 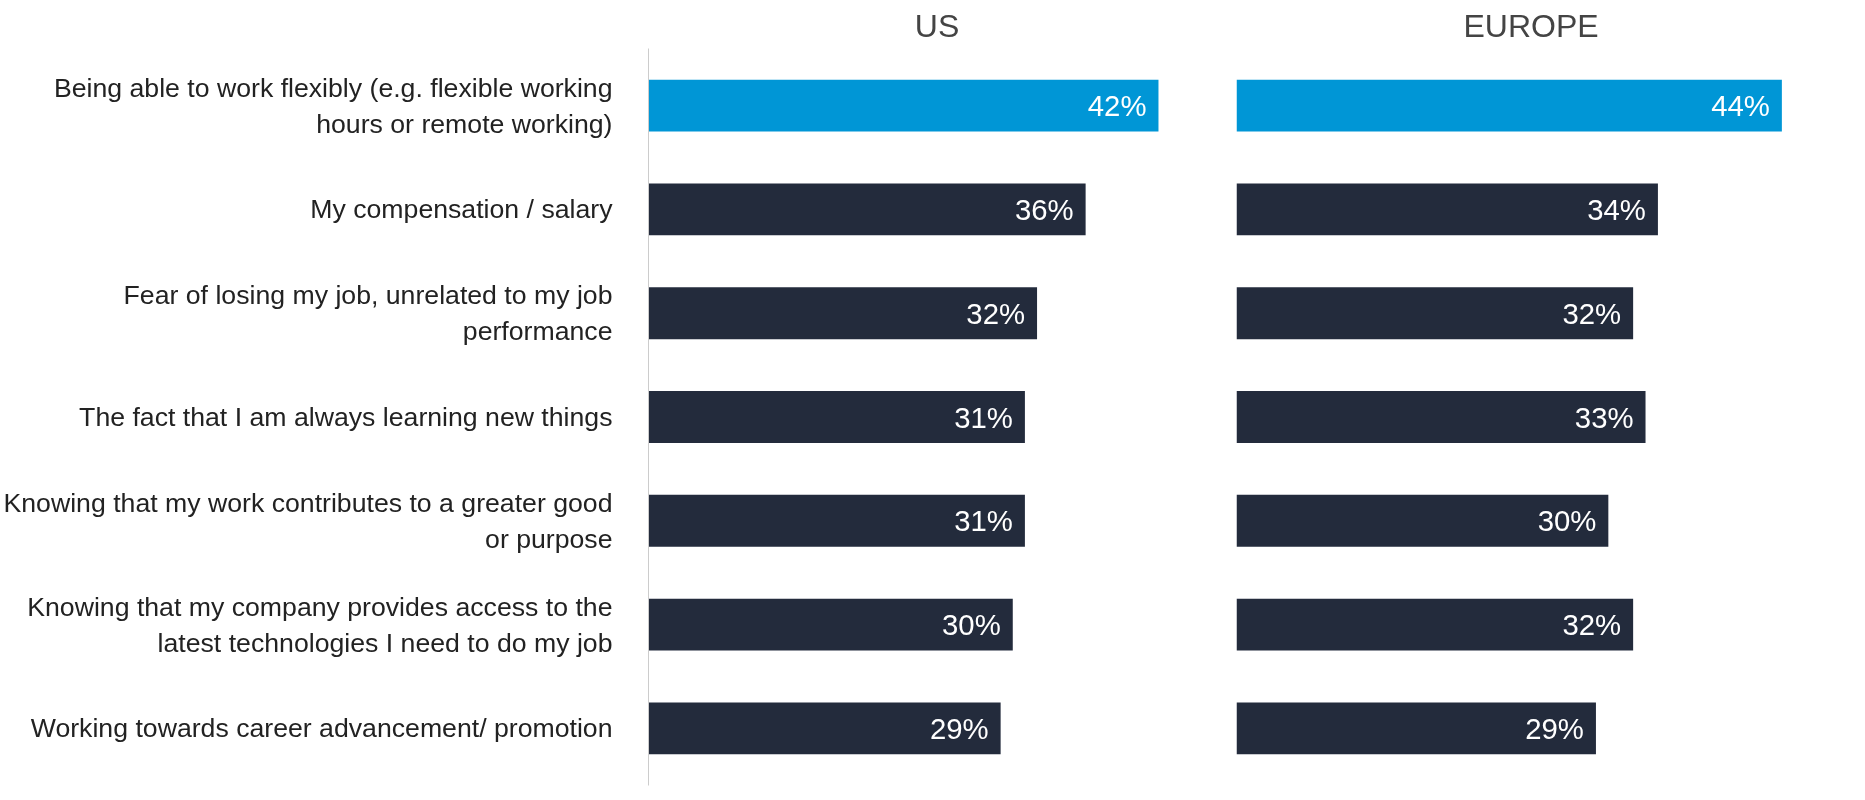 I want to click on y-tick-label: My compensation / salary, so click(x=462, y=209).